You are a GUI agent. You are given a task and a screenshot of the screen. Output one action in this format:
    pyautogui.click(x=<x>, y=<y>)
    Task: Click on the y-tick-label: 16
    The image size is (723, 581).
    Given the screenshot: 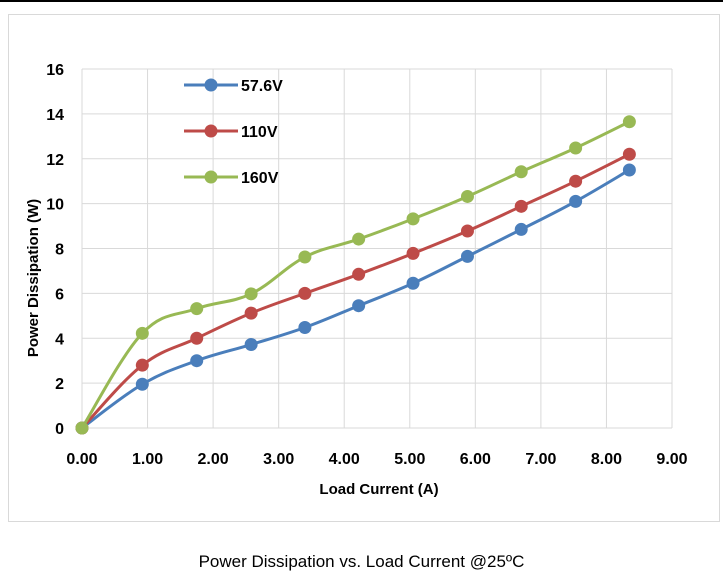 What is the action you would take?
    pyautogui.click(x=55, y=70)
    